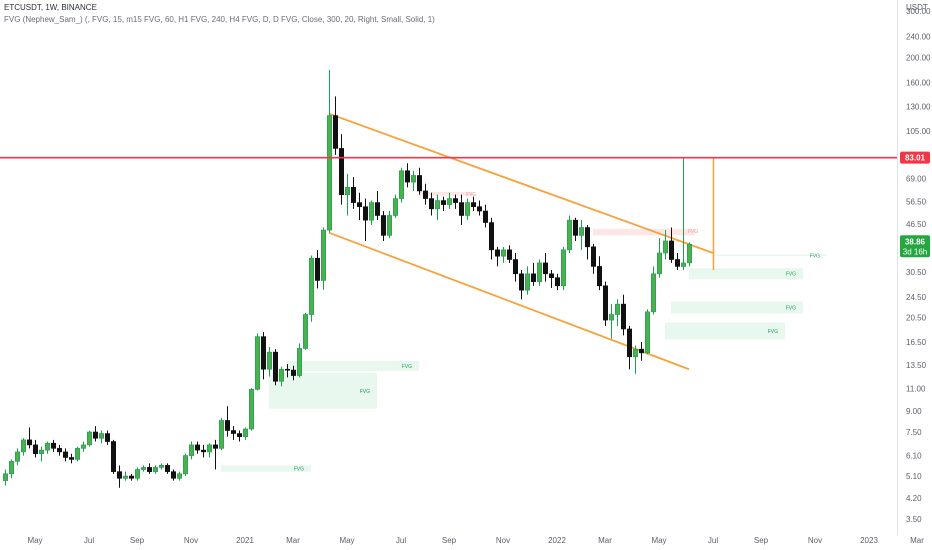  Describe the element at coordinates (918, 106) in the screenshot. I see `price-tick-label: 130.00` at that location.